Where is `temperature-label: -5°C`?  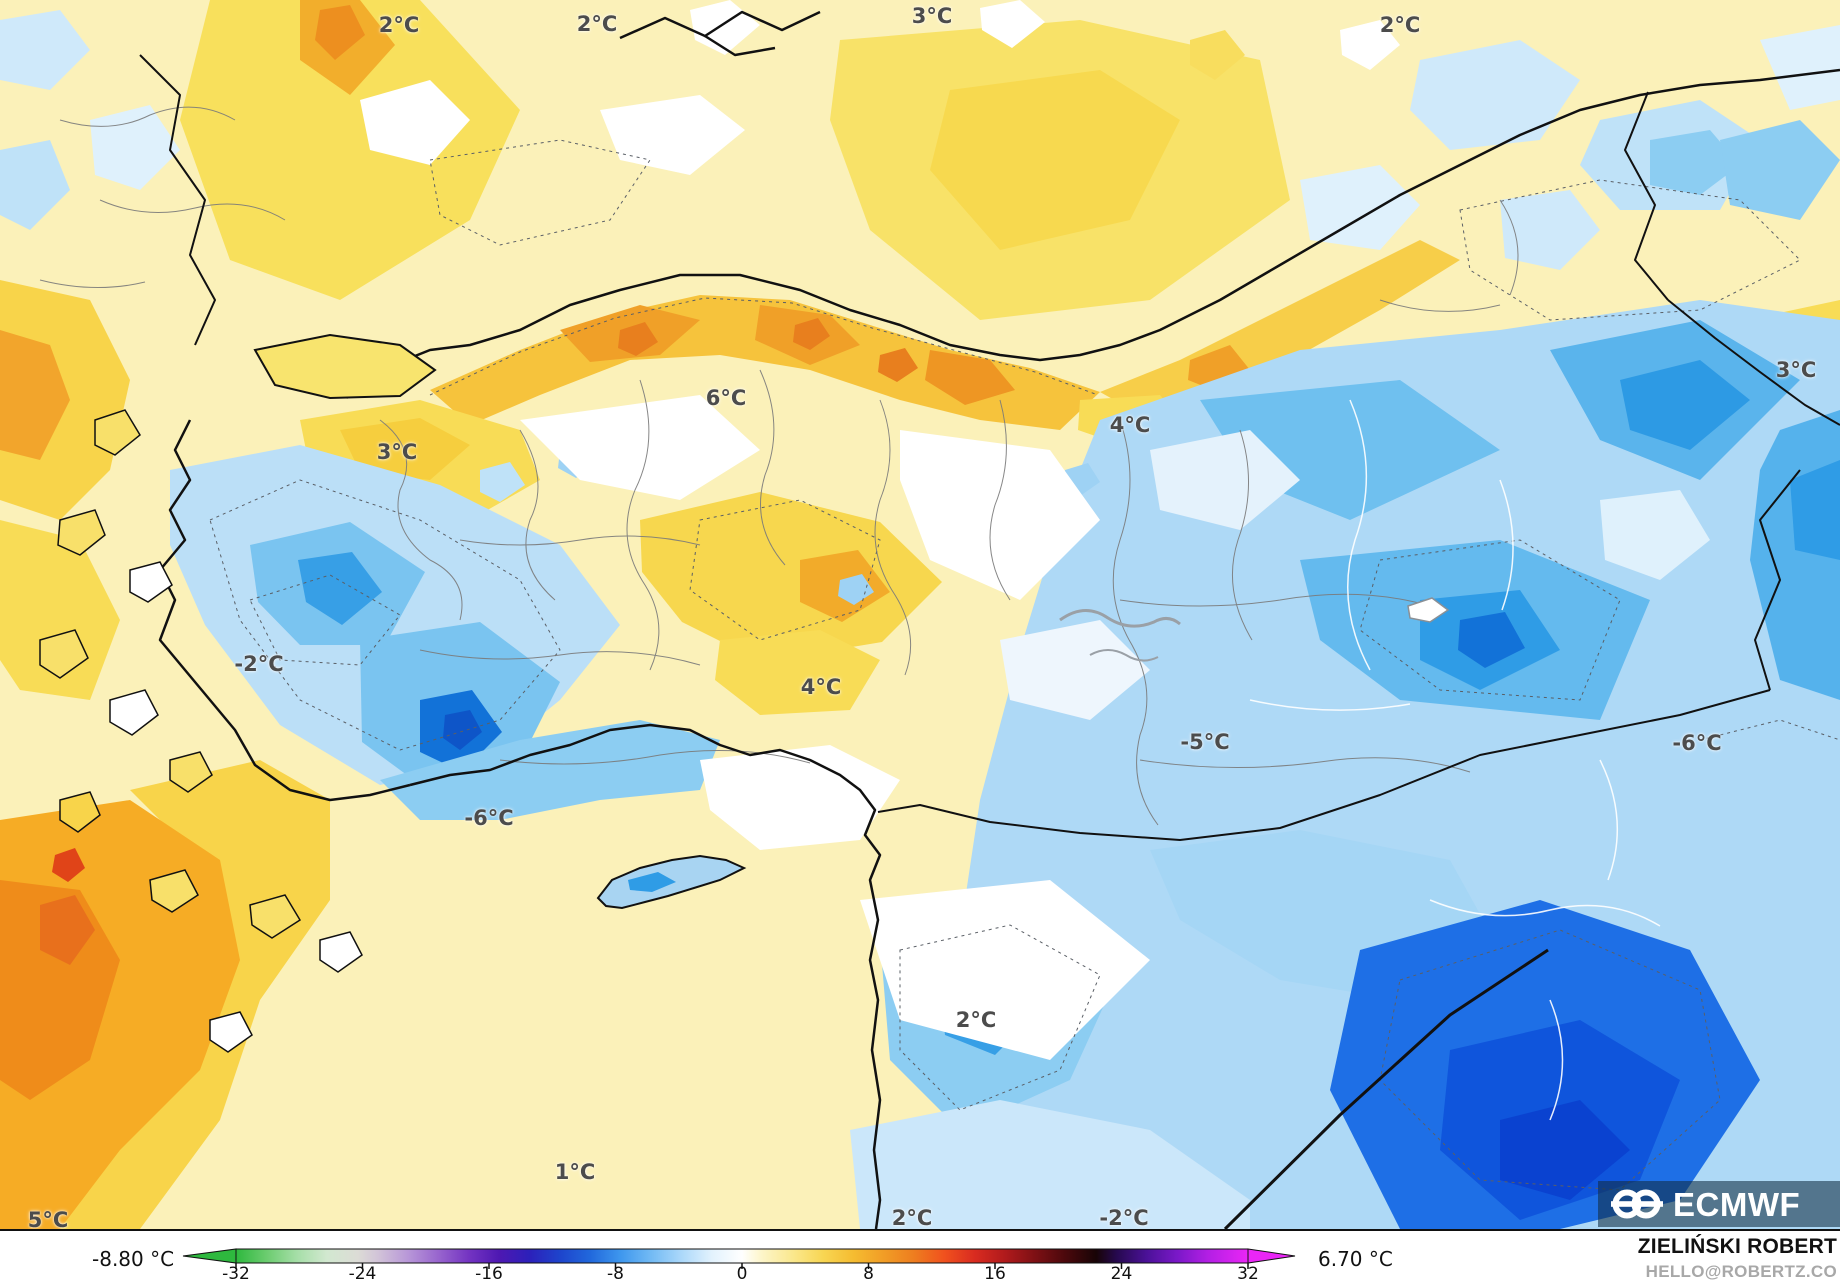 temperature-label: -5°C is located at coordinates (1205, 742).